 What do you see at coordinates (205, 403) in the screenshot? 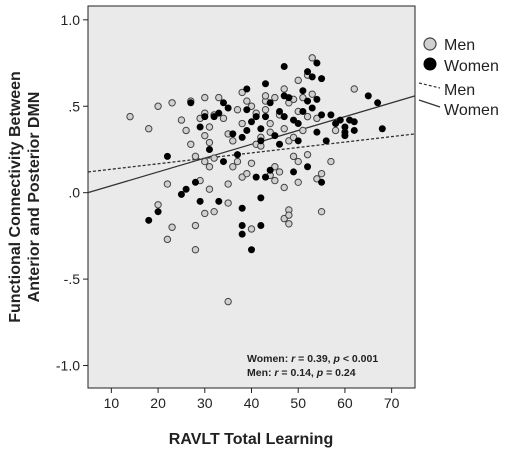
I see `x-tick-label: 30` at bounding box center [205, 403].